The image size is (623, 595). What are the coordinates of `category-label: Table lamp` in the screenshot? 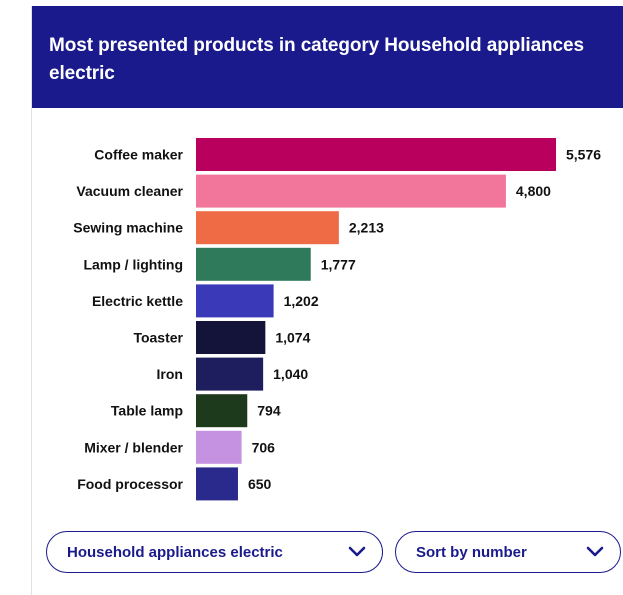 It's located at (147, 411).